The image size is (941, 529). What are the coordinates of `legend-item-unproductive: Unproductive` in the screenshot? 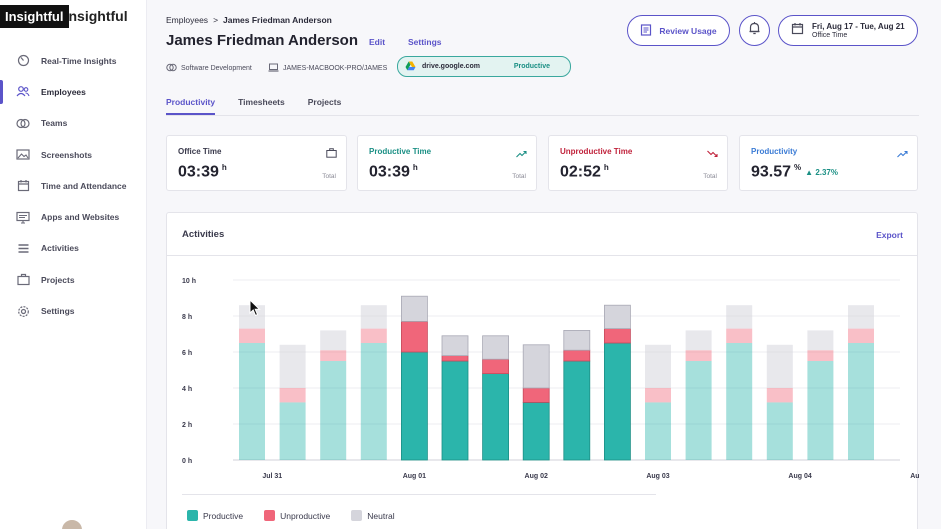 It's located at (297, 515).